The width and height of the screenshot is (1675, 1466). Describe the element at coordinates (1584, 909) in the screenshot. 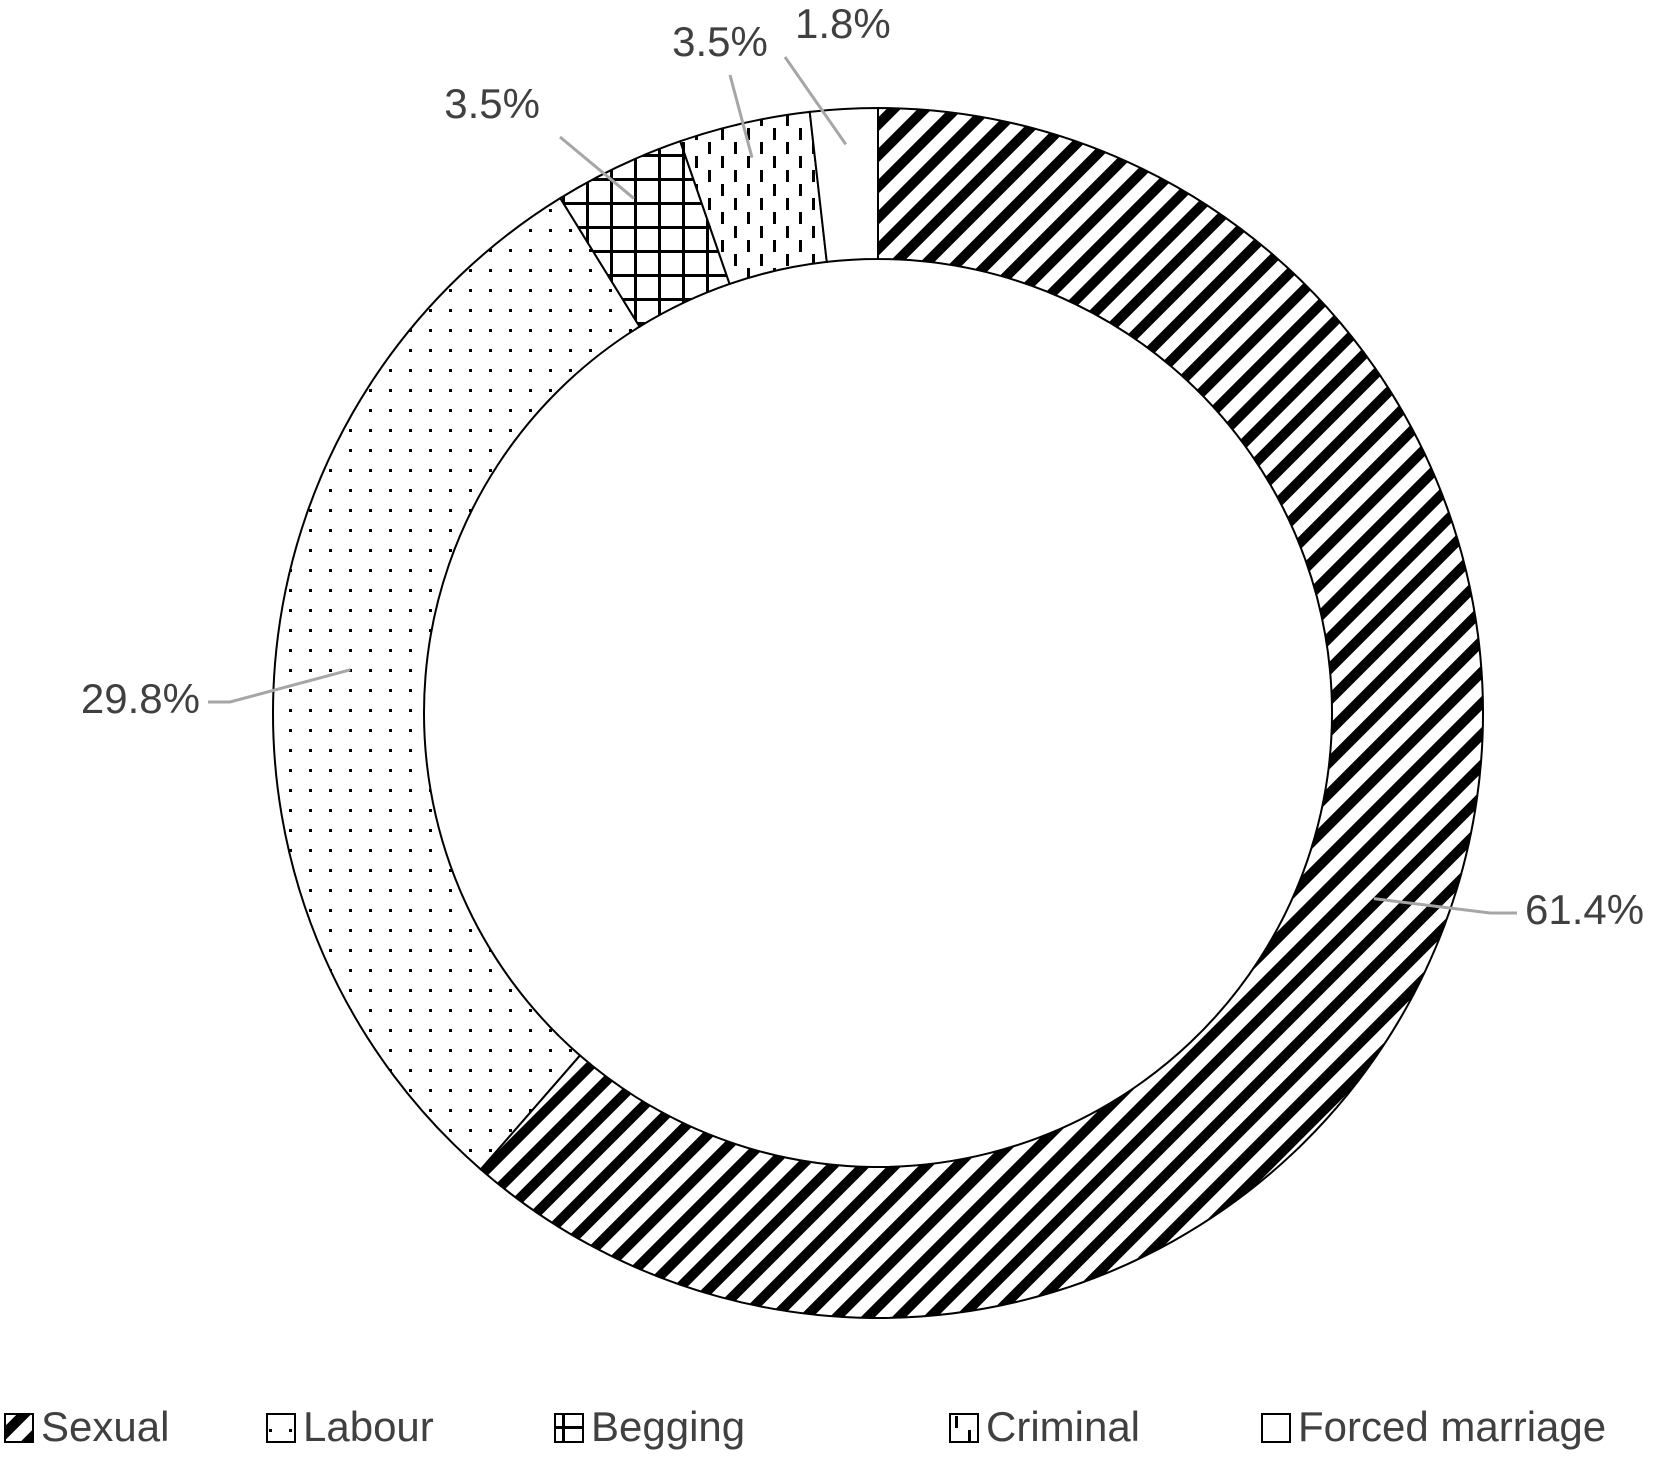

I see `value-label: 61.4%` at that location.